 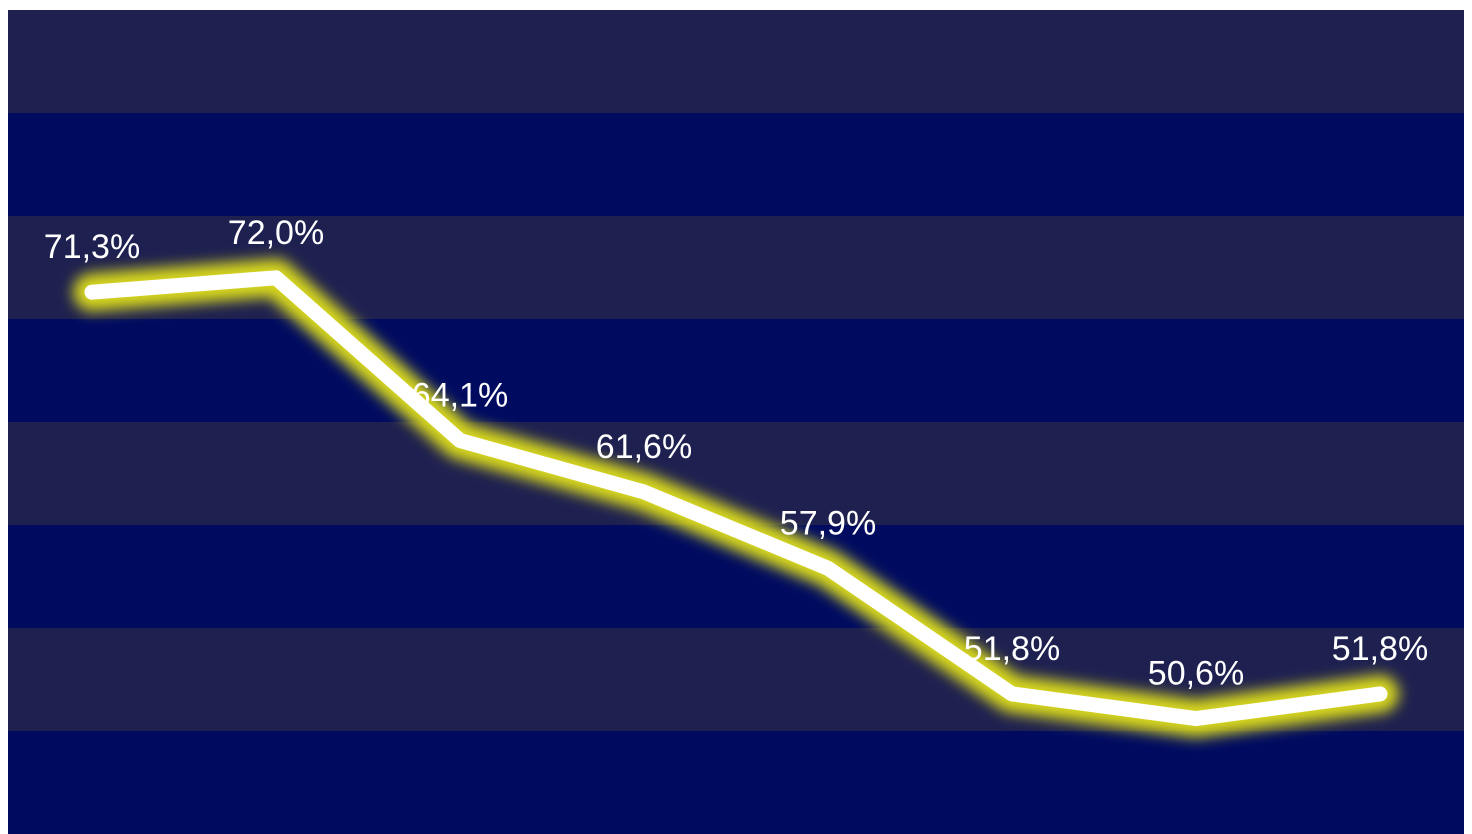 What do you see at coordinates (276, 233) in the screenshot?
I see `data-label: 72,0%` at bounding box center [276, 233].